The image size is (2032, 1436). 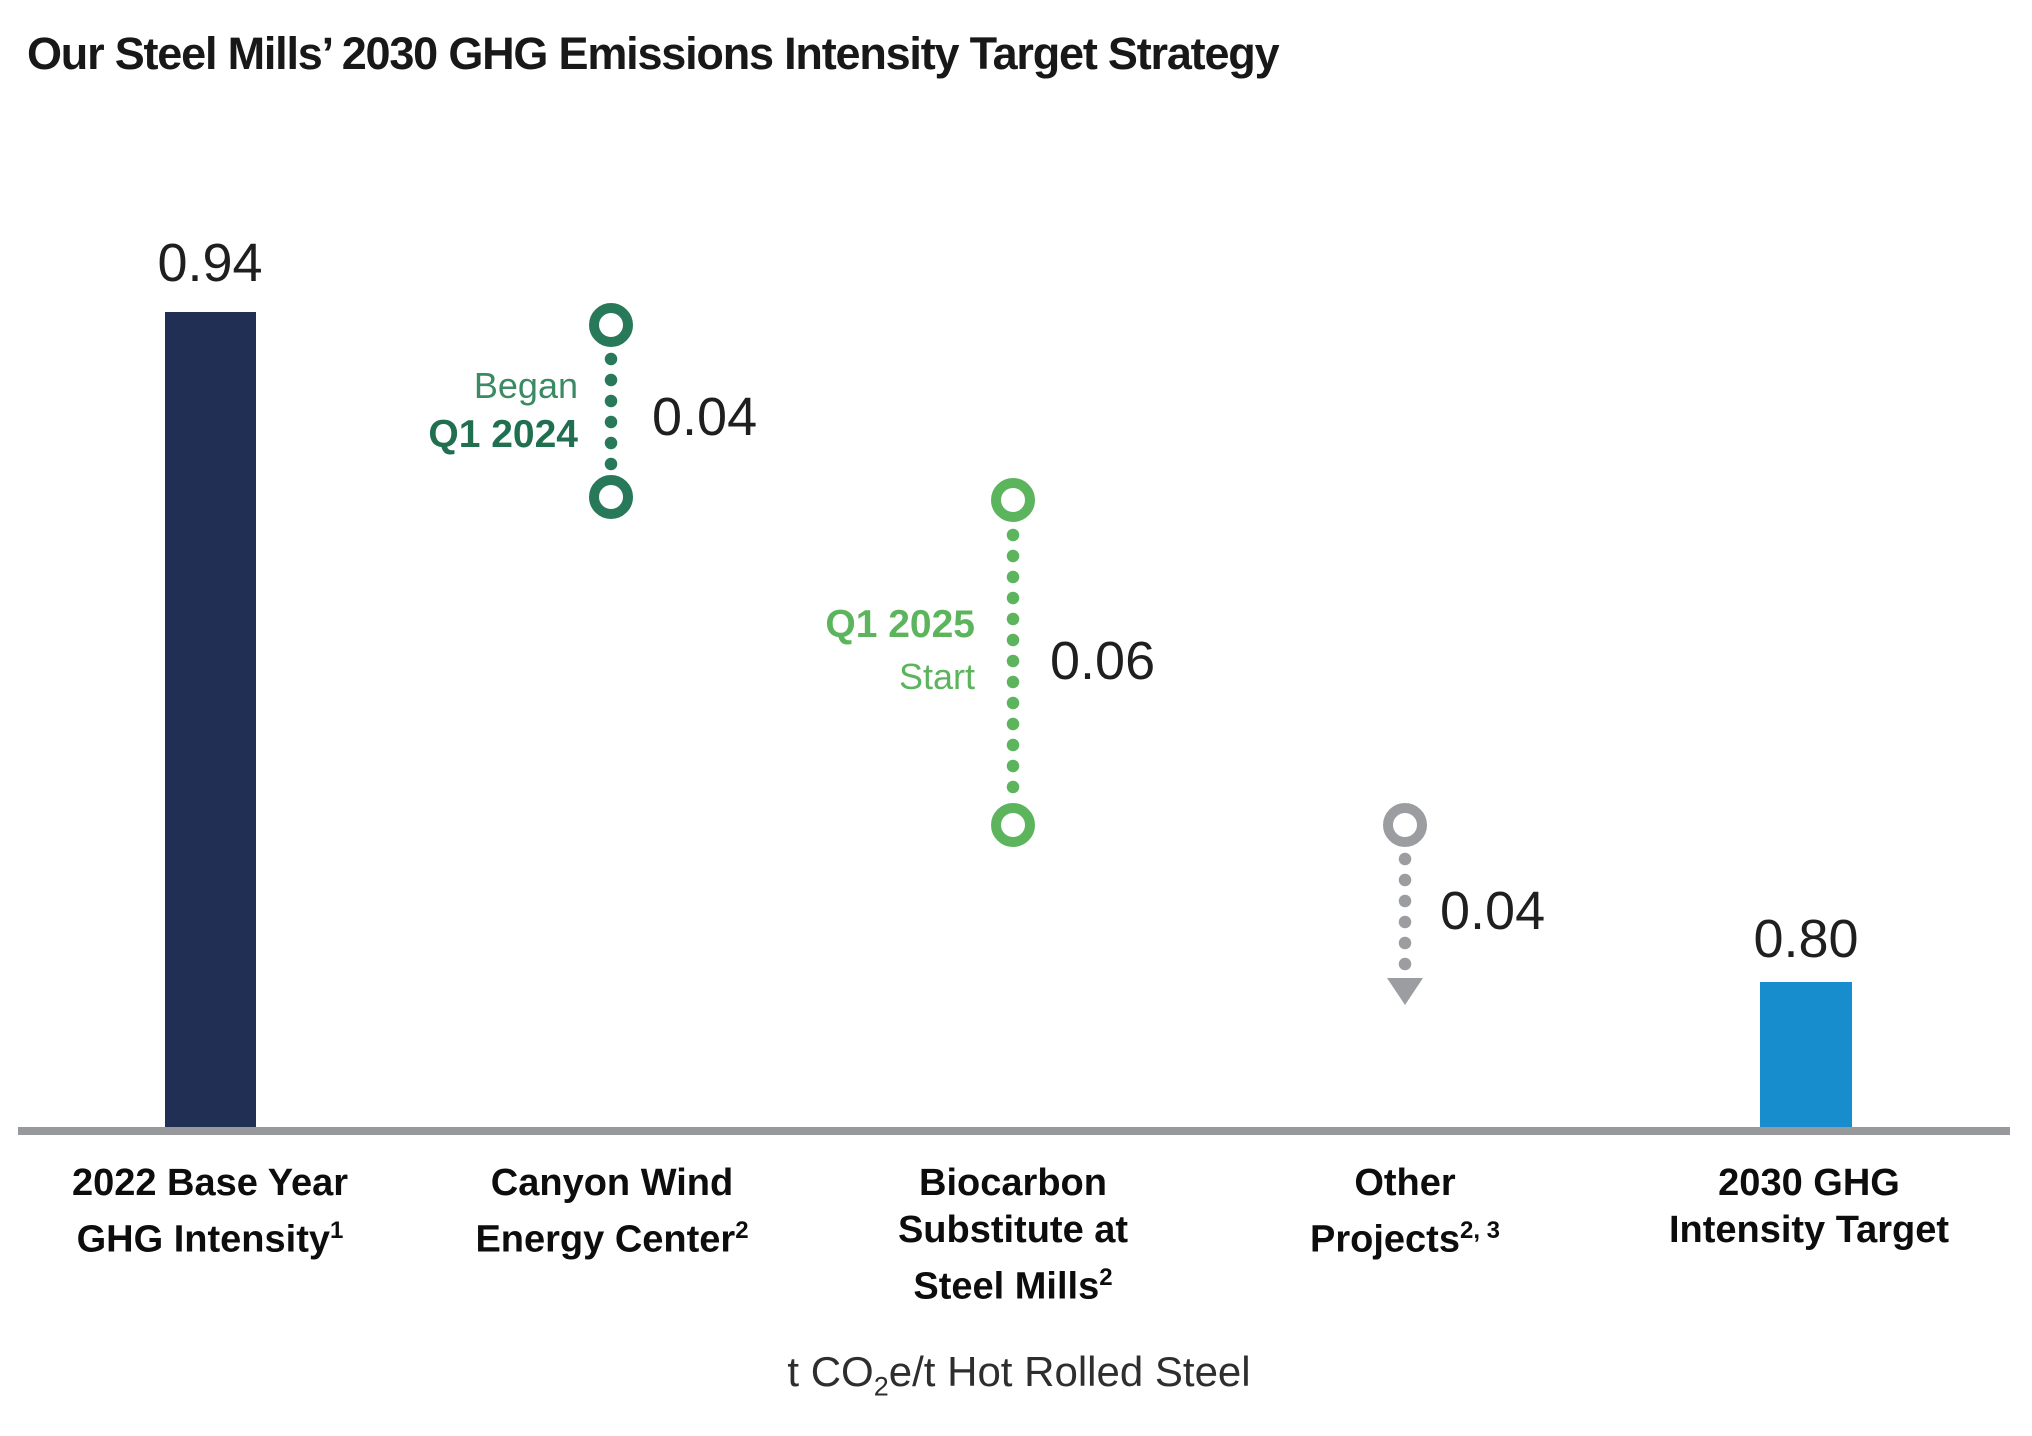 What do you see at coordinates (1809, 1207) in the screenshot?
I see `category-label-target: 2030 GHG Intensity Target` at bounding box center [1809, 1207].